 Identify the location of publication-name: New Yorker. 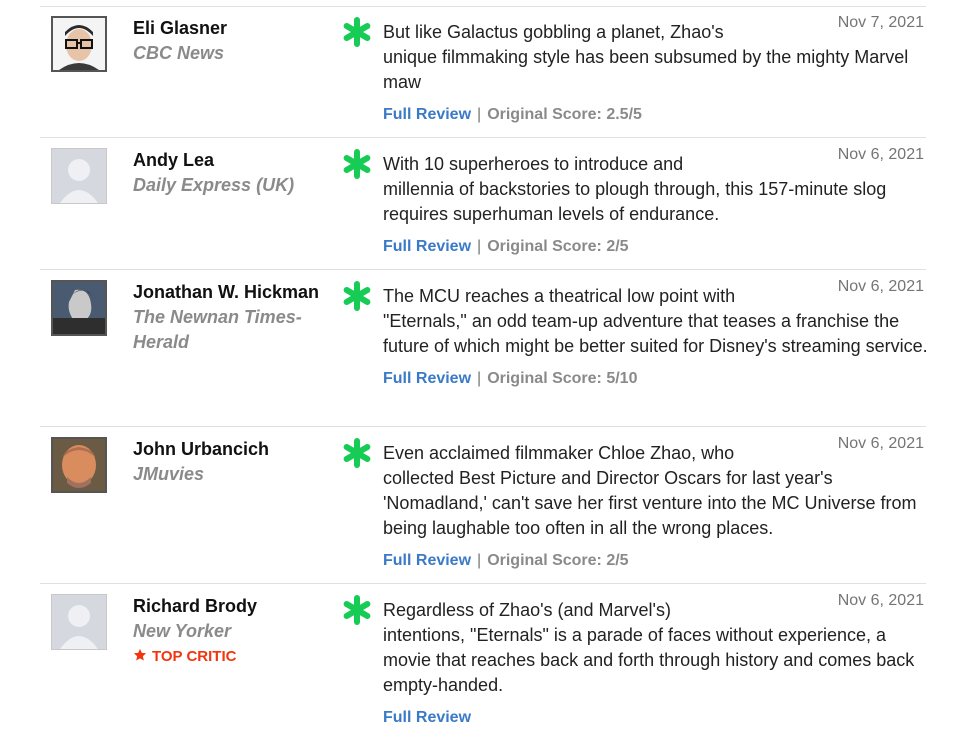
(182, 631).